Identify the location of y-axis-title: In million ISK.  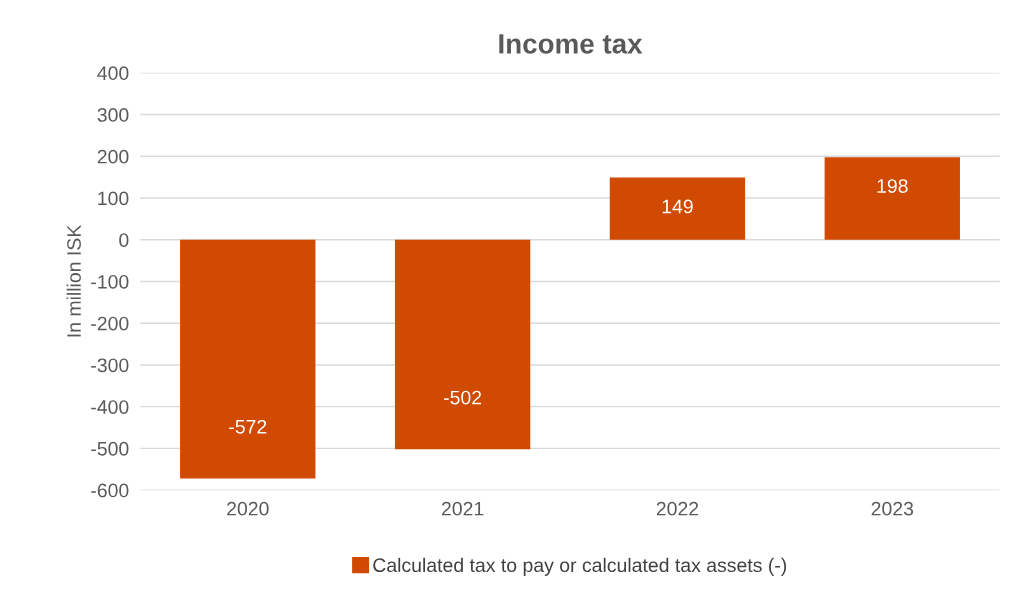
(73, 280).